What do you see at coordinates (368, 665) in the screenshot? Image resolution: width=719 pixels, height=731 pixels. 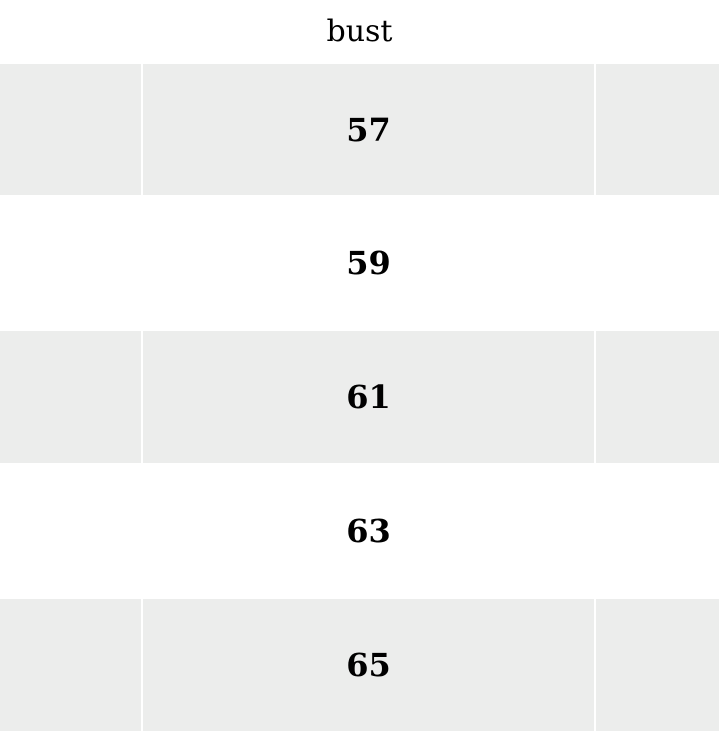 I see `bust-value: 65` at bounding box center [368, 665].